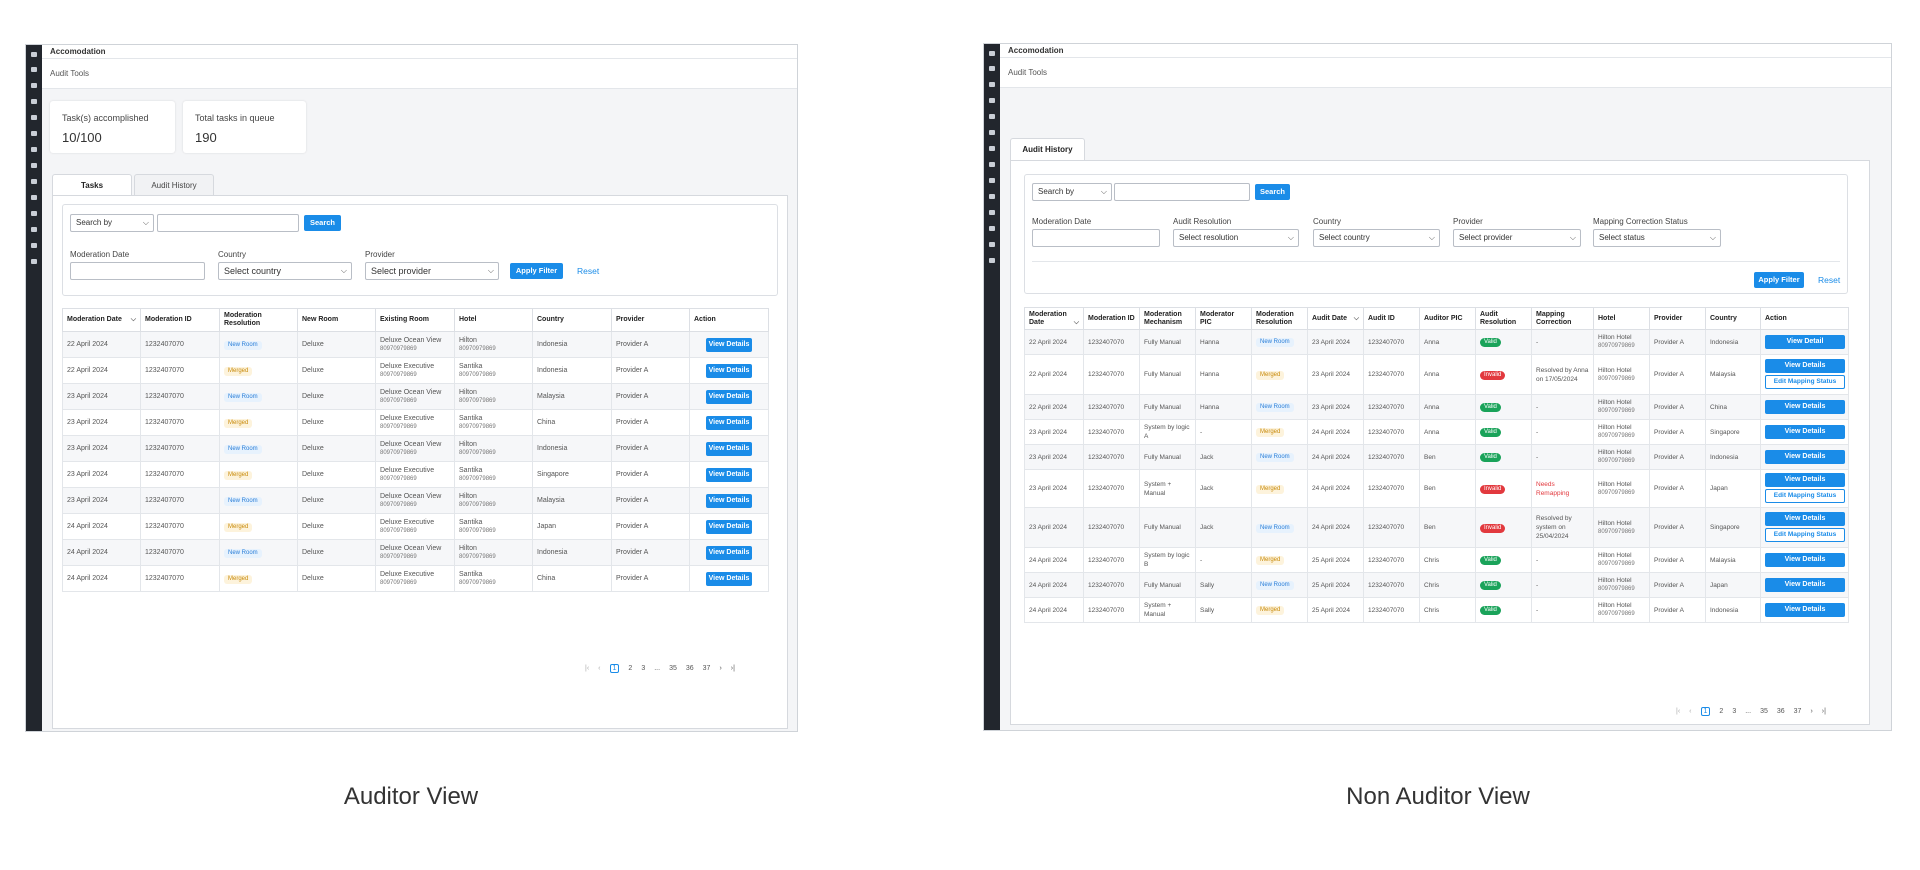 The image size is (1920, 870). Describe the element at coordinates (1335, 318) in the screenshot. I see `column-header: Audit Date ⌵` at that location.